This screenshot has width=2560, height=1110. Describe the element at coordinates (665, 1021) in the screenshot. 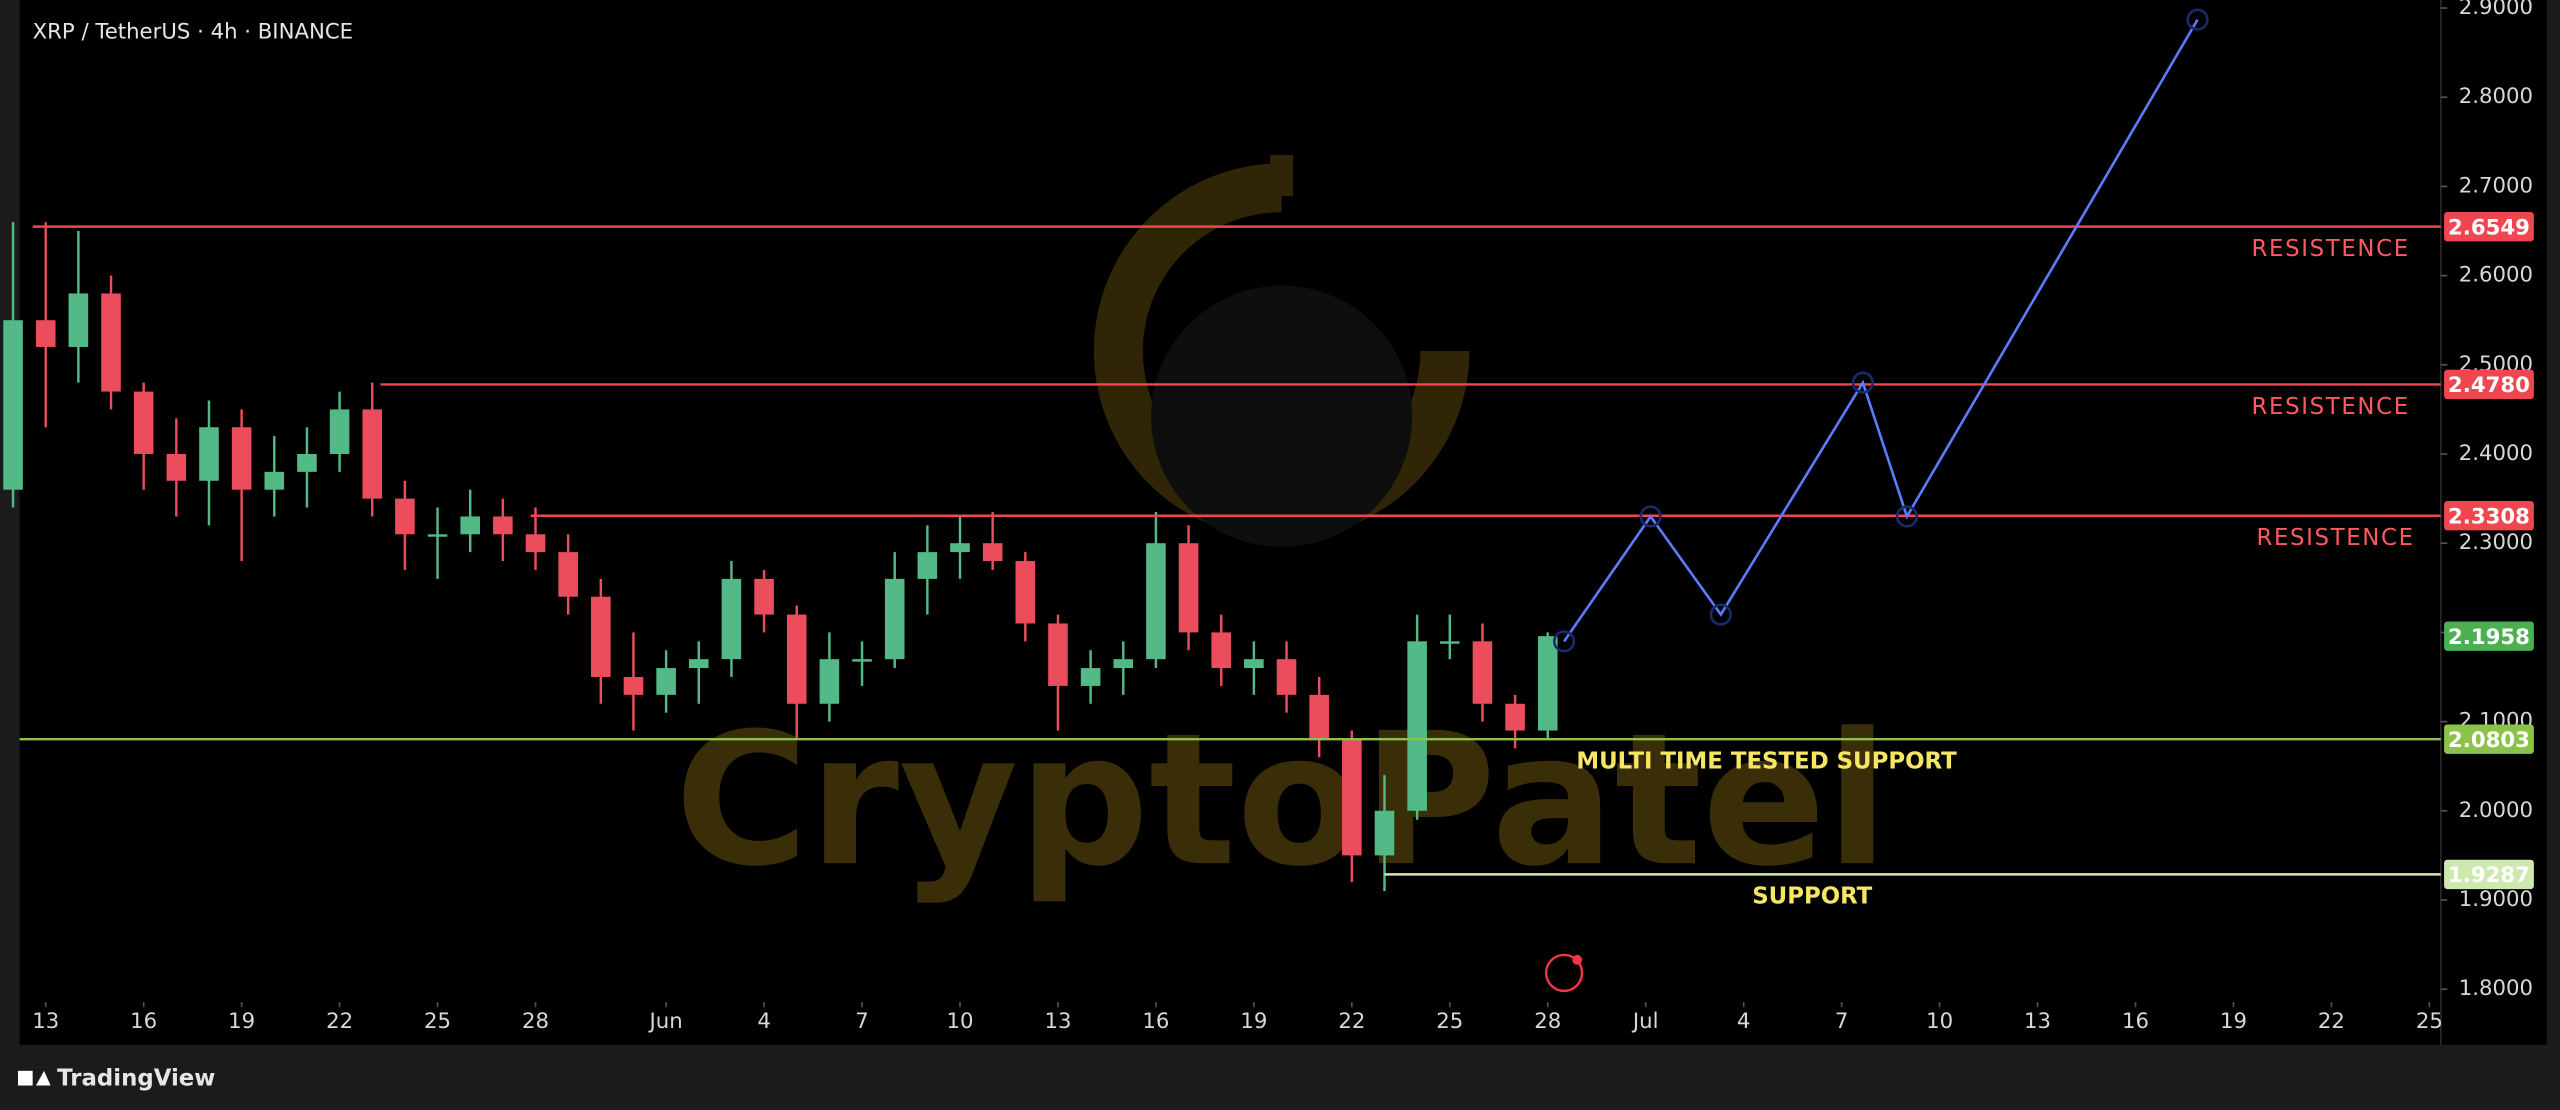

I see `x-tick-label: Jun` at that location.